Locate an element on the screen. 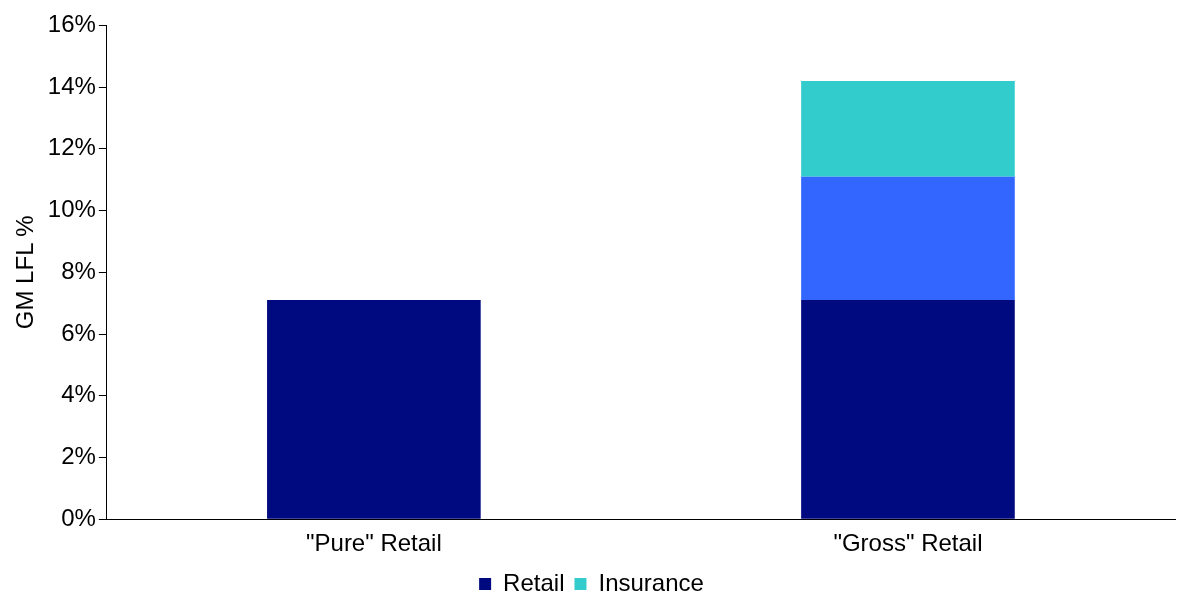 The width and height of the screenshot is (1203, 614). y-tick-label: 12% is located at coordinates (71, 147).